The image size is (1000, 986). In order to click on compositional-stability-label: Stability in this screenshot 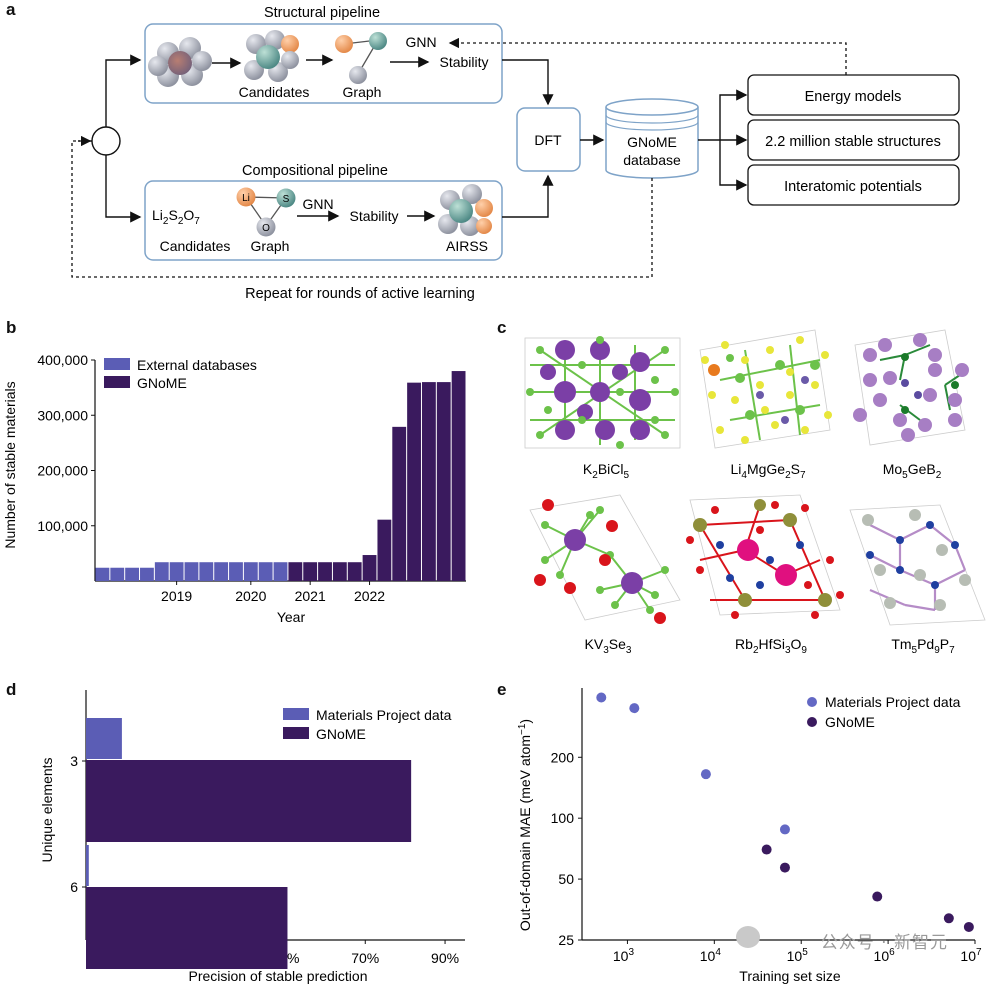, I will do `click(373, 216)`.